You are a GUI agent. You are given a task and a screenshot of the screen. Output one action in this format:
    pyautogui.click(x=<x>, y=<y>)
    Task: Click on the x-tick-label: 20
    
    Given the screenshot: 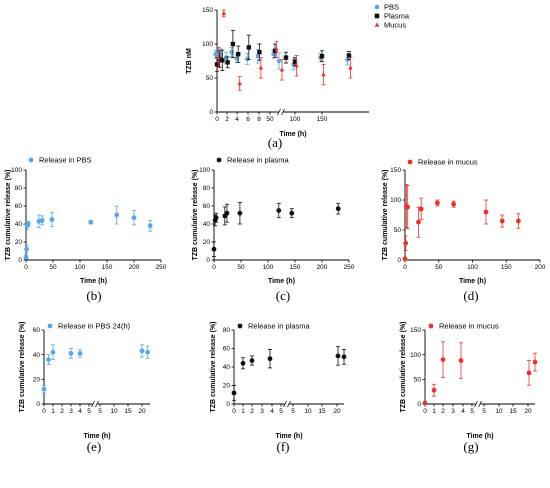 What is the action you would take?
    pyautogui.click(x=142, y=411)
    